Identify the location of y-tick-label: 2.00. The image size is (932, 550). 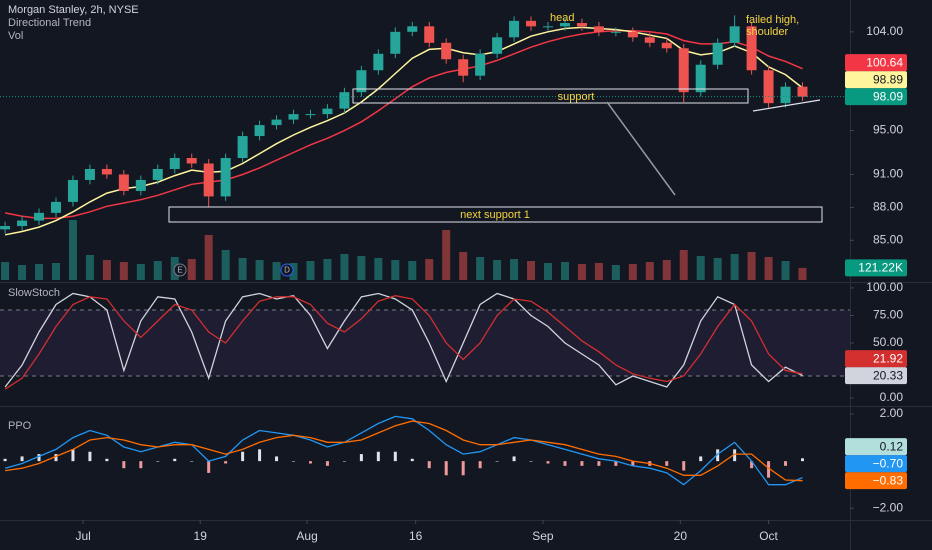
(892, 413).